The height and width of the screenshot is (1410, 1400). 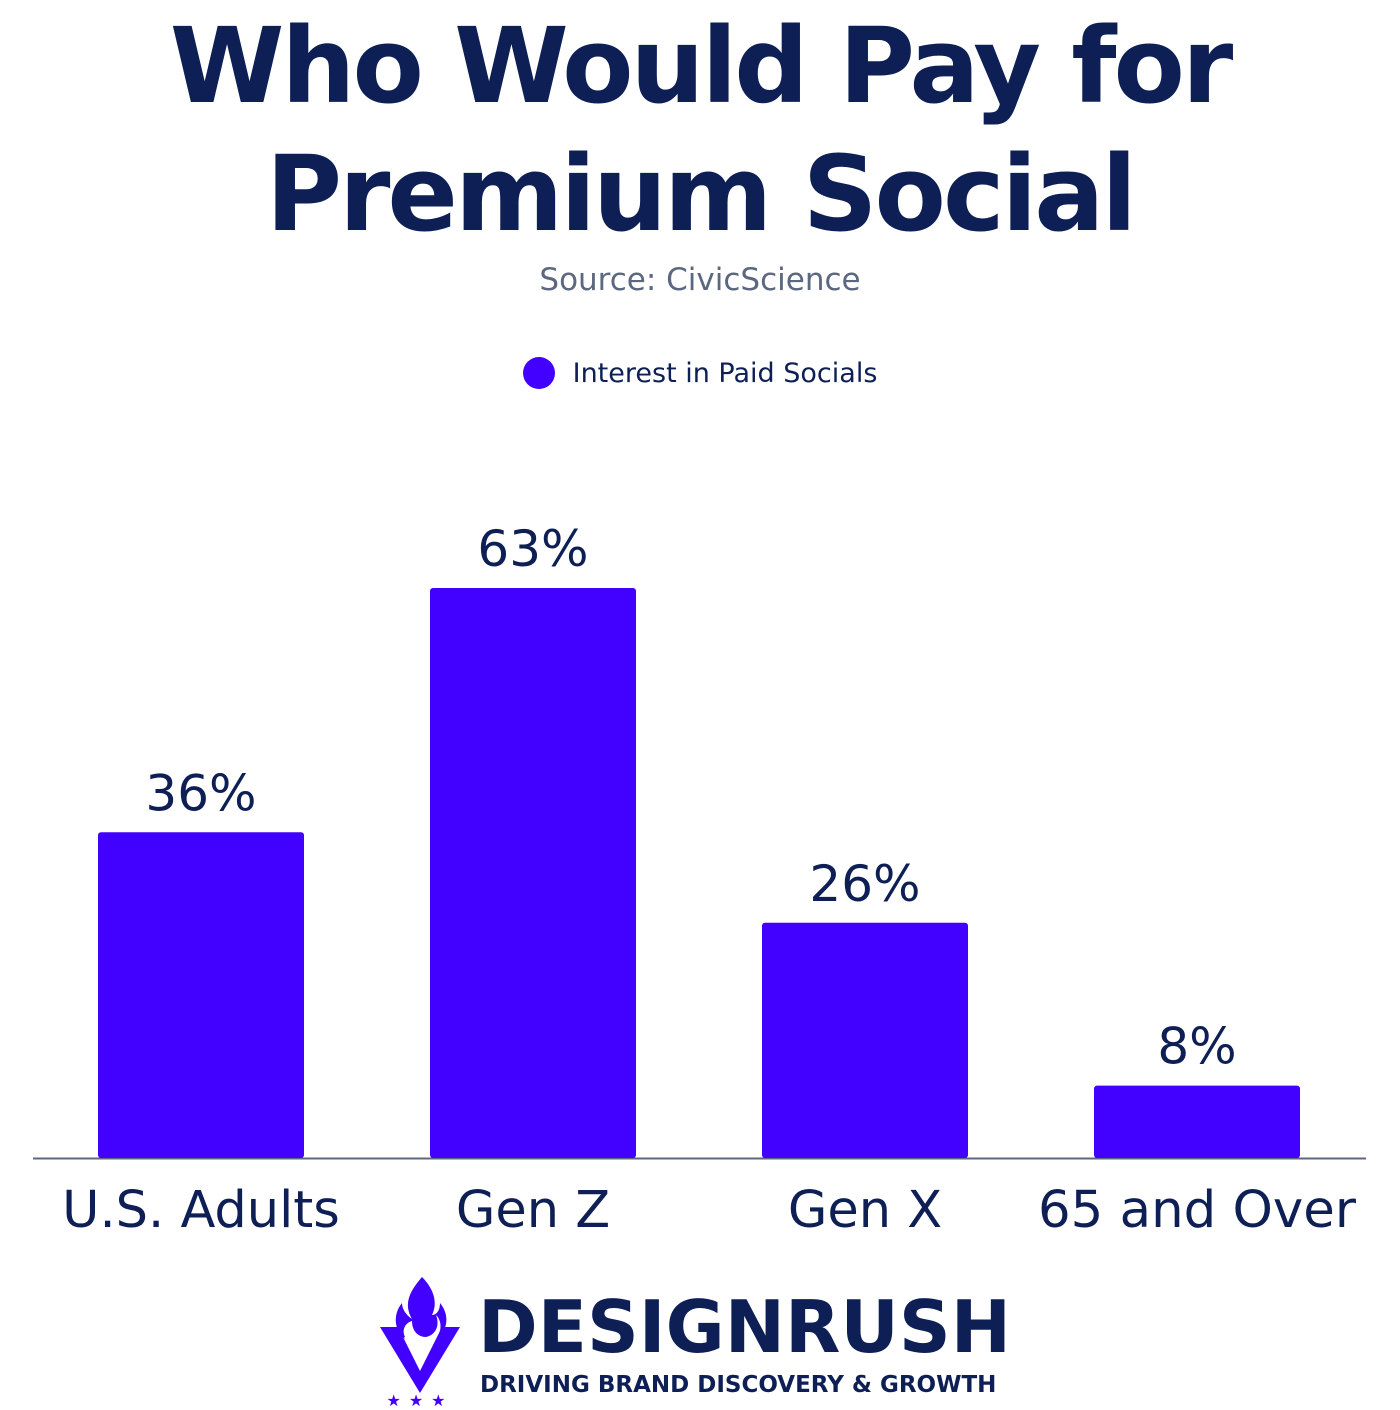 I want to click on v-shape, so click(x=420, y=1360).